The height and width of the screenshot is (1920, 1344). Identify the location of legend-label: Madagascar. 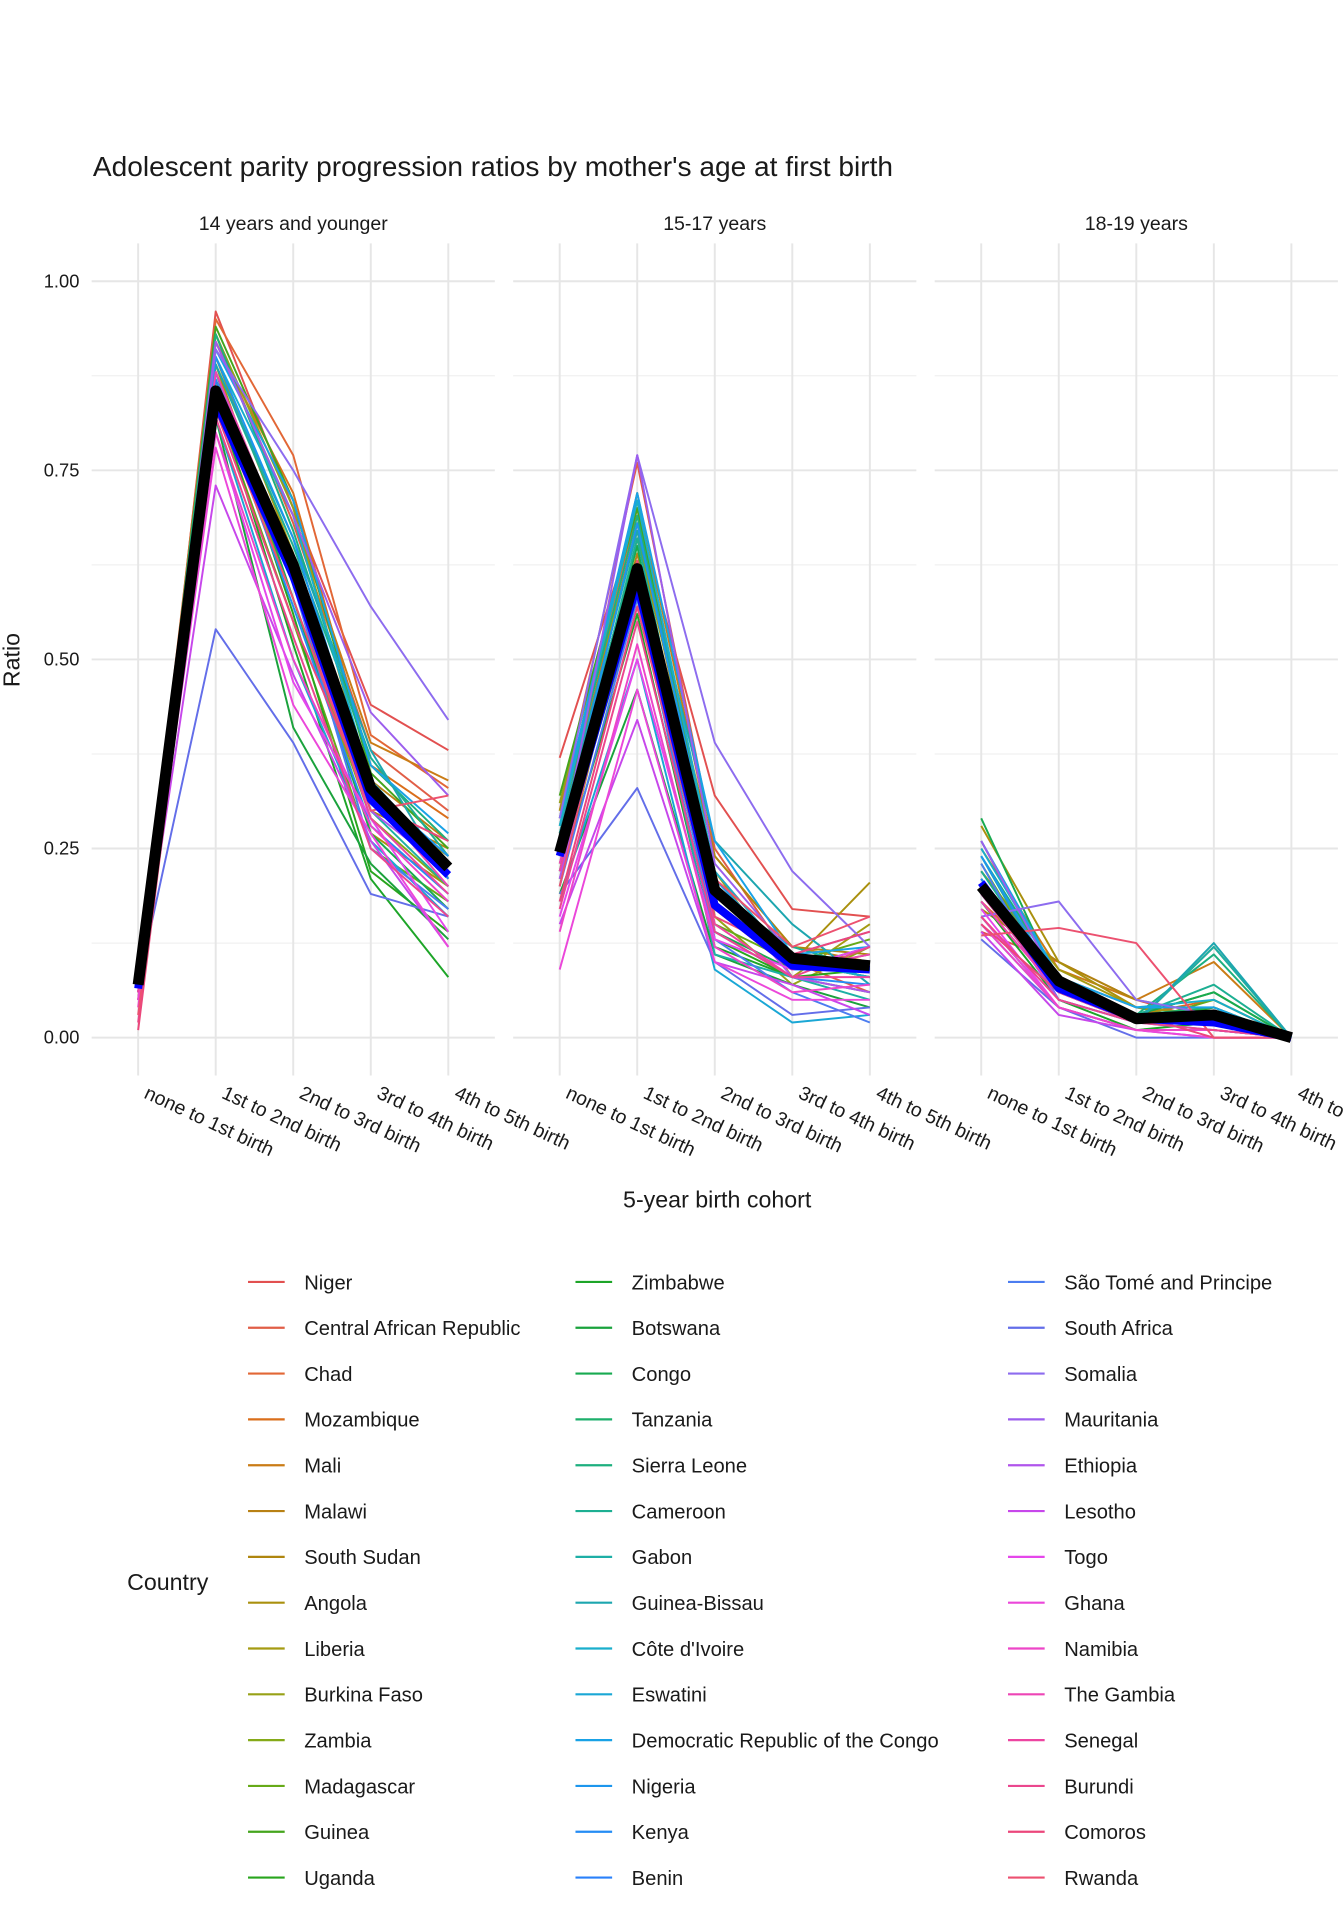
(359, 1787).